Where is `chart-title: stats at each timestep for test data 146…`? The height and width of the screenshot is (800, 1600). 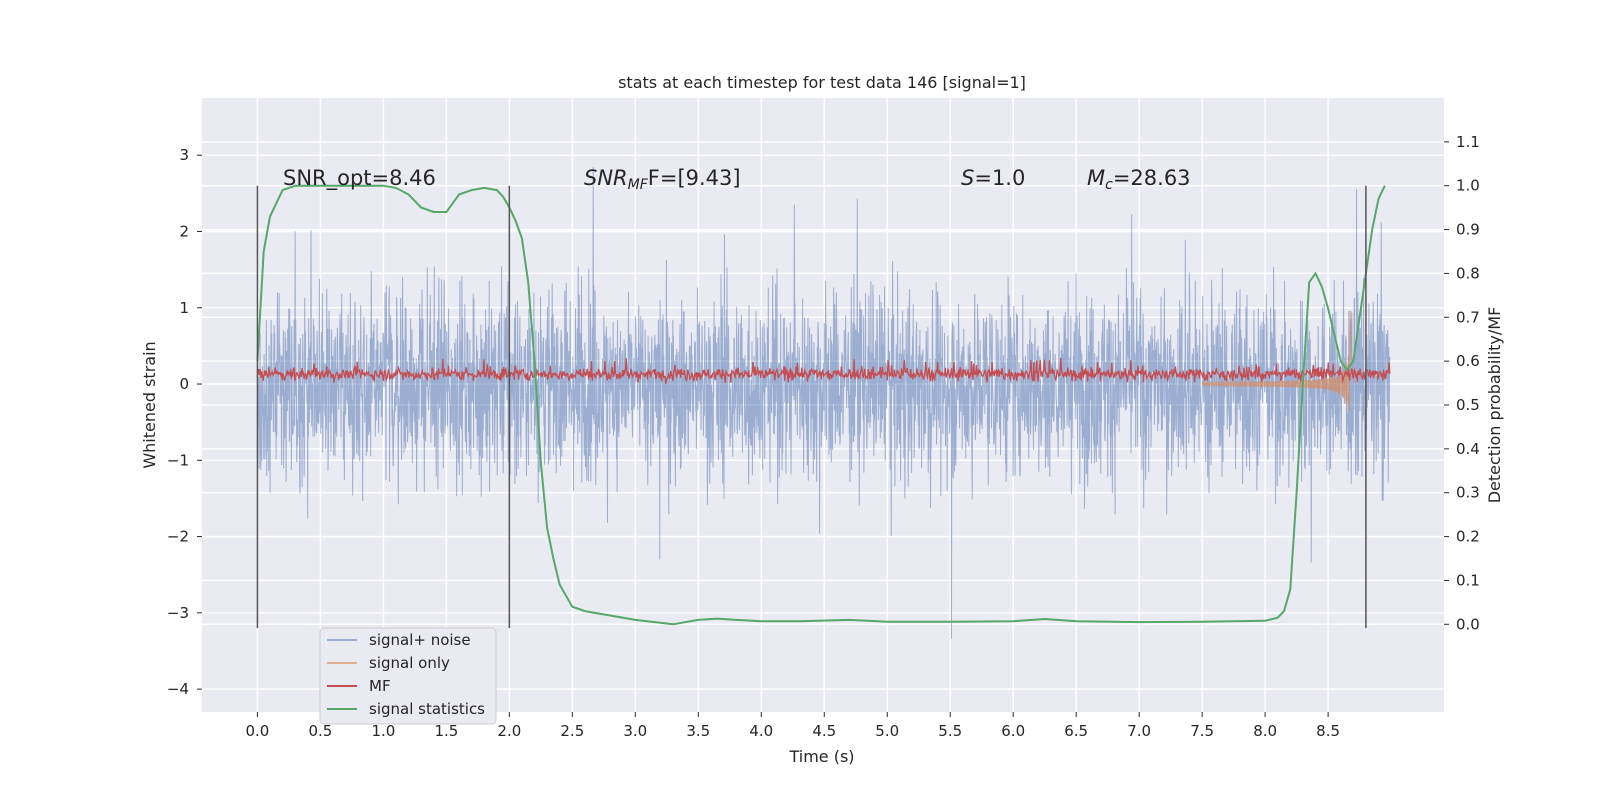 chart-title: stats at each timestep for test data 146… is located at coordinates (822, 82).